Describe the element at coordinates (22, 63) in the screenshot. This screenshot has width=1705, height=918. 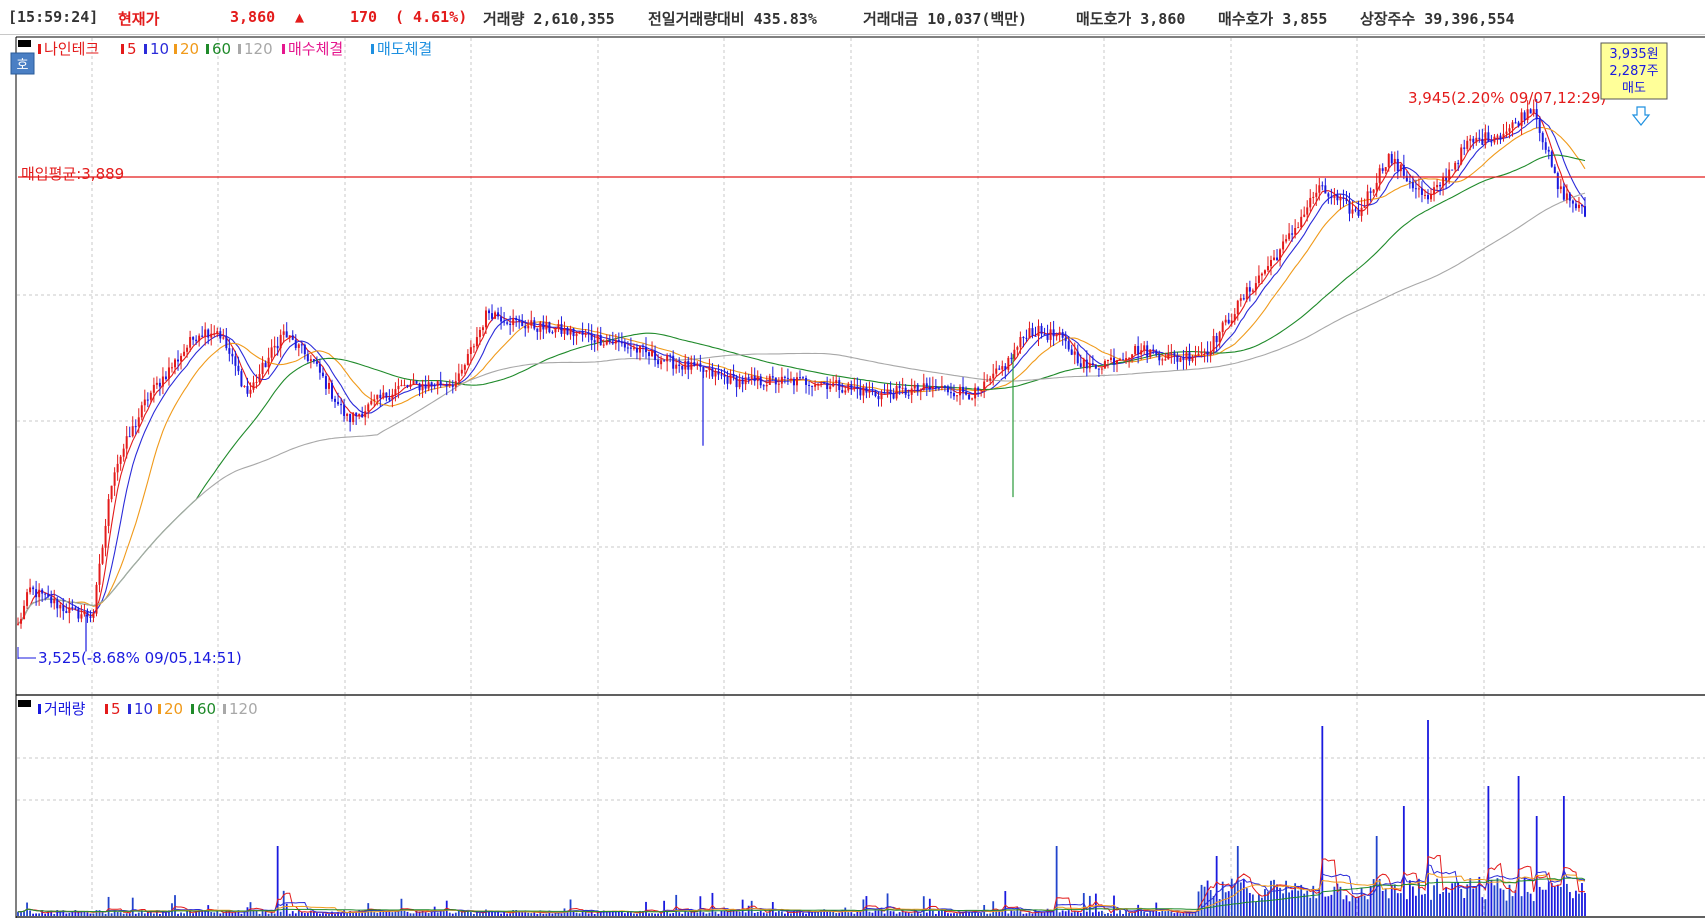
I see `ho-button: 호` at that location.